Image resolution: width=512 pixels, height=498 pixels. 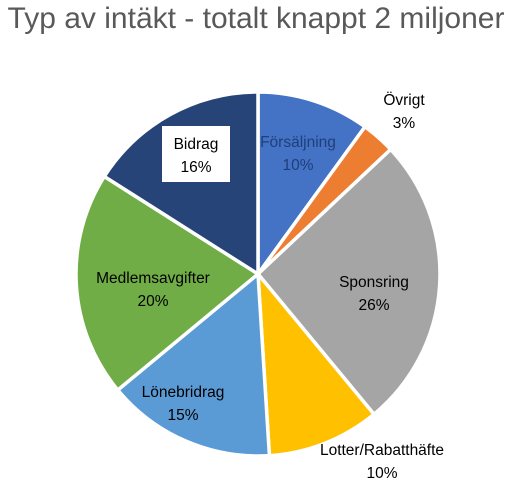 What do you see at coordinates (374, 282) in the screenshot?
I see `slice-name-sponsring: Sponsring` at bounding box center [374, 282].